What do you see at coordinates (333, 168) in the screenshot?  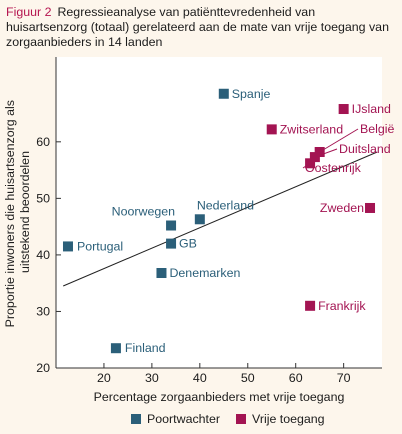 I see `label-oostenrijk: Oostenrijk` at bounding box center [333, 168].